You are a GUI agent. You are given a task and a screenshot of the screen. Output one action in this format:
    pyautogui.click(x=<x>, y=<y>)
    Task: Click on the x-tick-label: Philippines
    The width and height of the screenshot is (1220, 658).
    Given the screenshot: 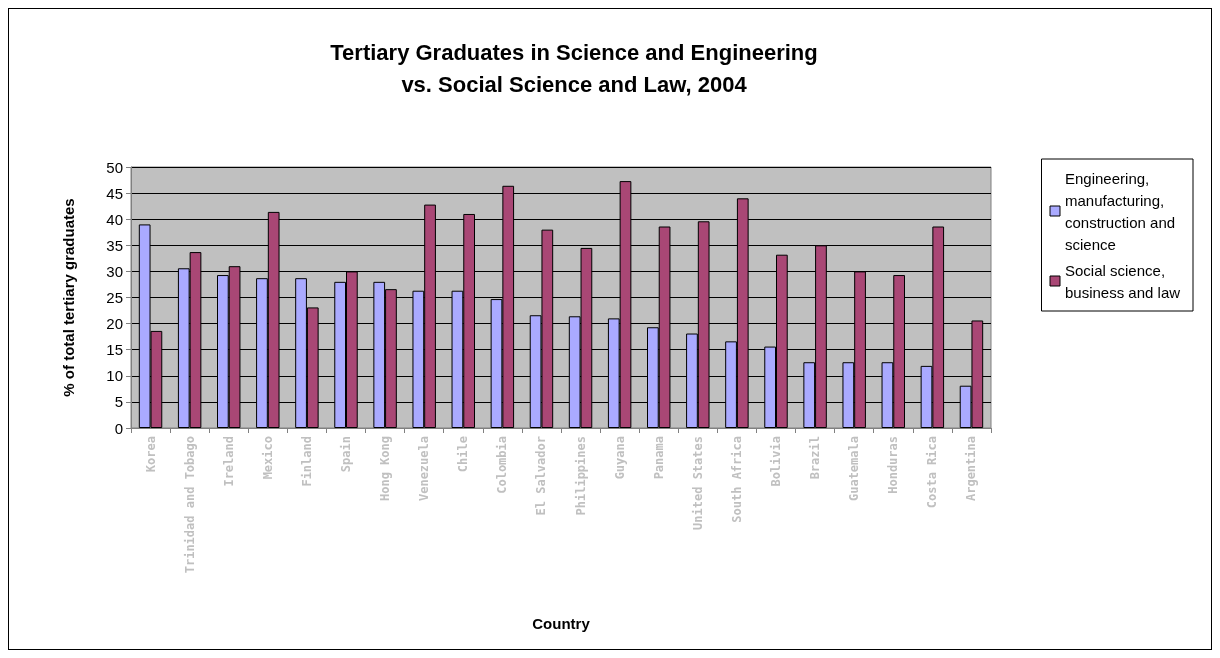 What is the action you would take?
    pyautogui.click(x=580, y=476)
    